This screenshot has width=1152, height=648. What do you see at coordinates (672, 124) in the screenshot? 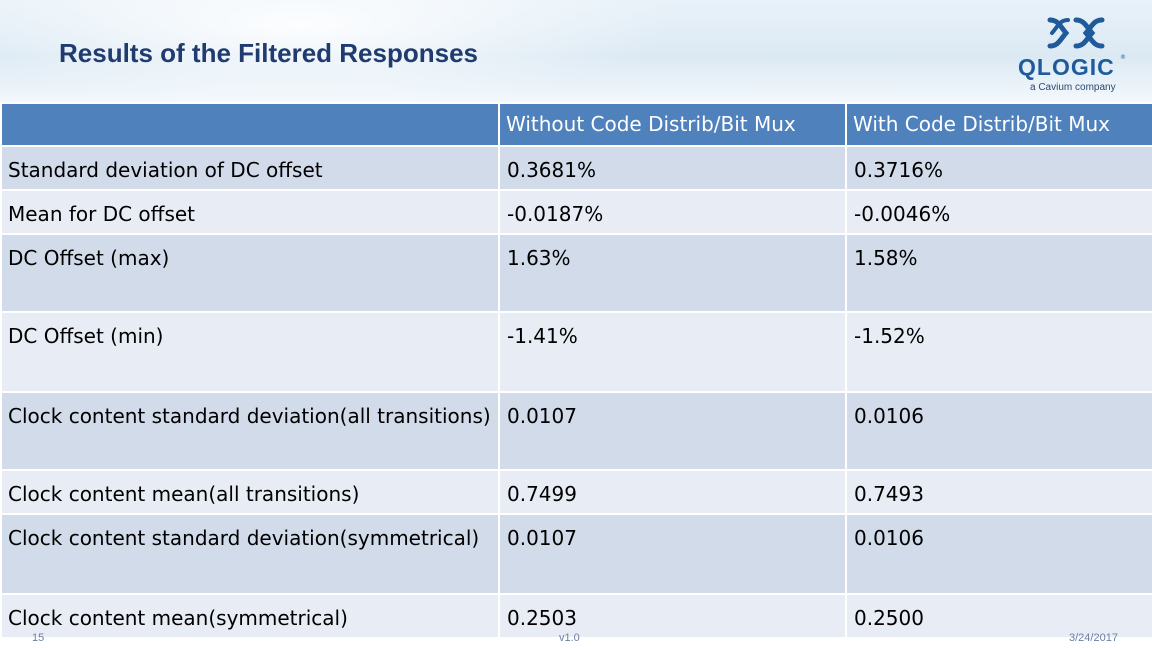
I see `column-header-without: Without Code Distrib/Bit Mux` at bounding box center [672, 124].